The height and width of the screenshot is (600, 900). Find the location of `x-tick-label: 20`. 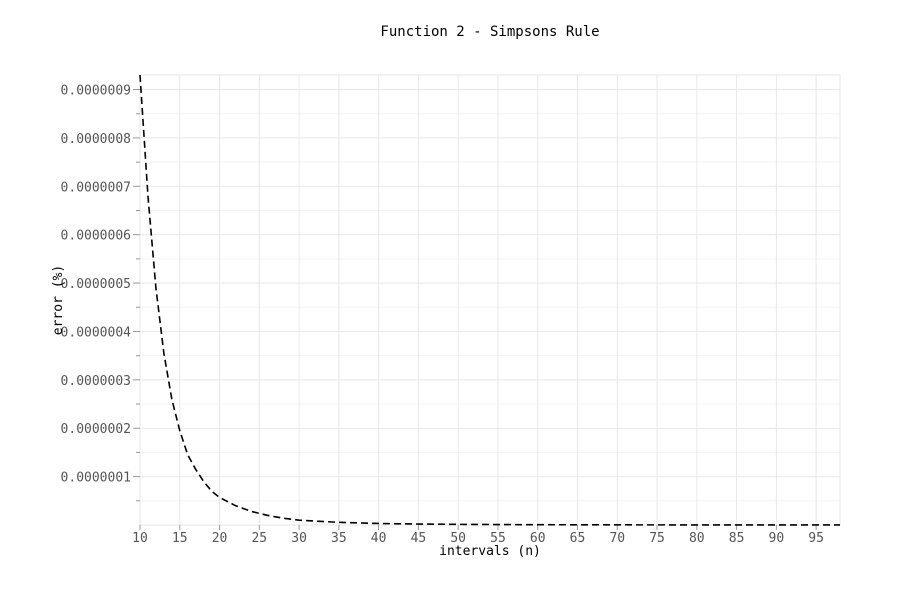

x-tick-label: 20 is located at coordinates (220, 538).